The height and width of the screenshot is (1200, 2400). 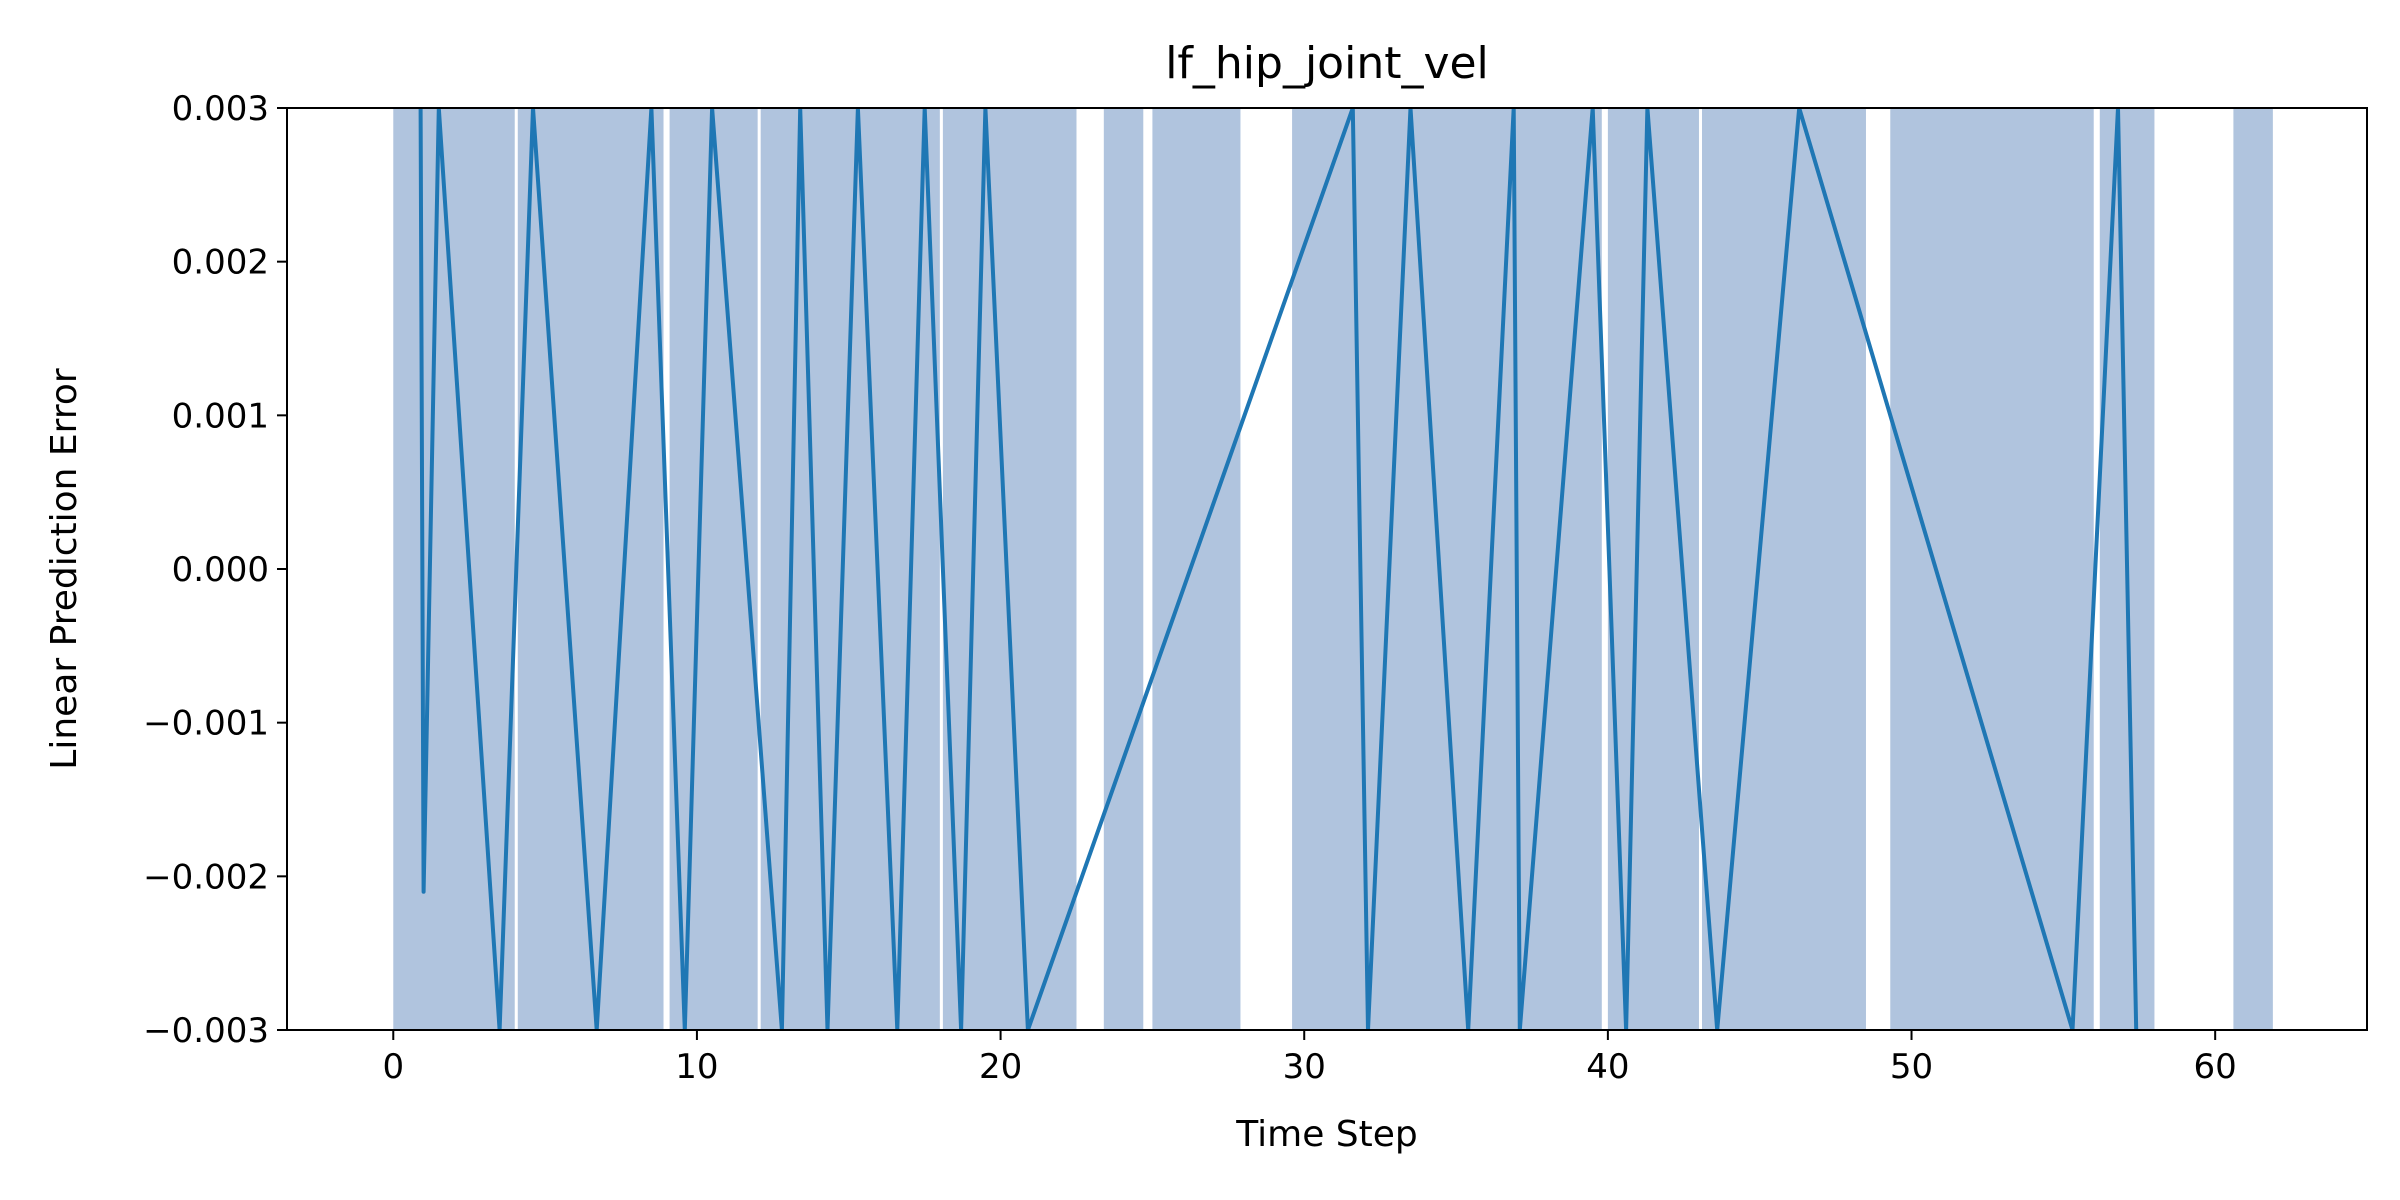 What do you see at coordinates (1911, 1067) in the screenshot?
I see `x-tick-label: 50` at bounding box center [1911, 1067].